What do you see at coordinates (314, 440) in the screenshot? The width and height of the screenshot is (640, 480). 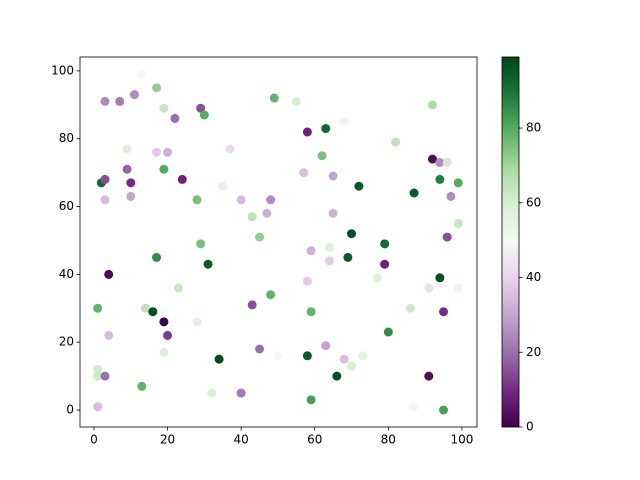 I see `x-tick-label: 60` at bounding box center [314, 440].